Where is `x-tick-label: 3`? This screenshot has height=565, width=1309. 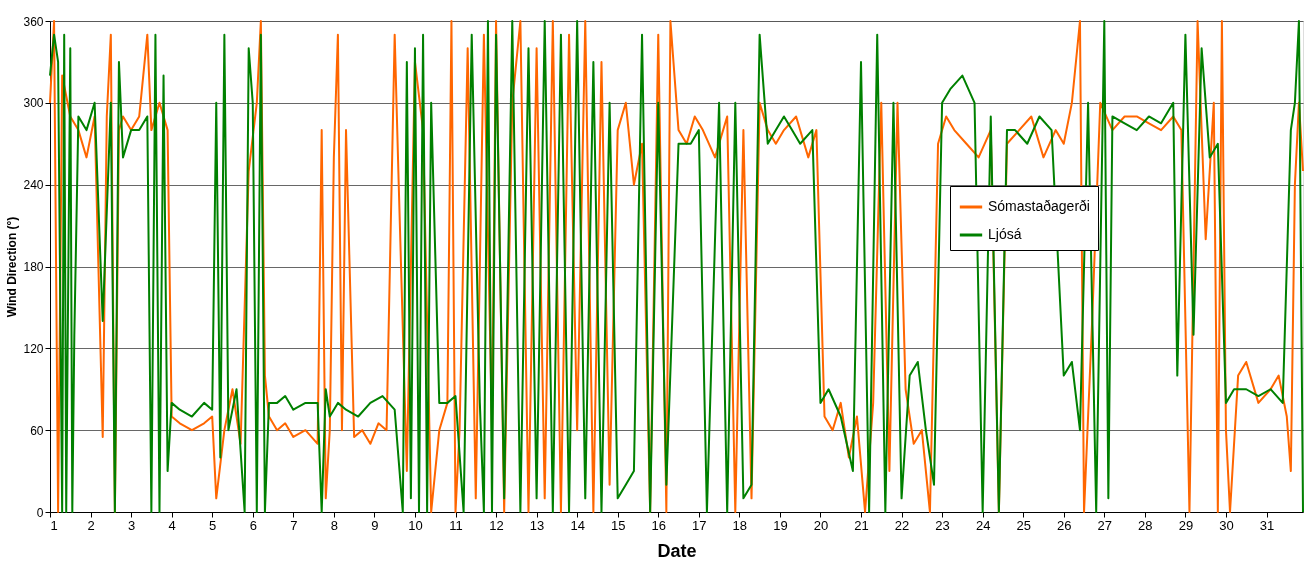 x-tick-label: 3 is located at coordinates (131, 525).